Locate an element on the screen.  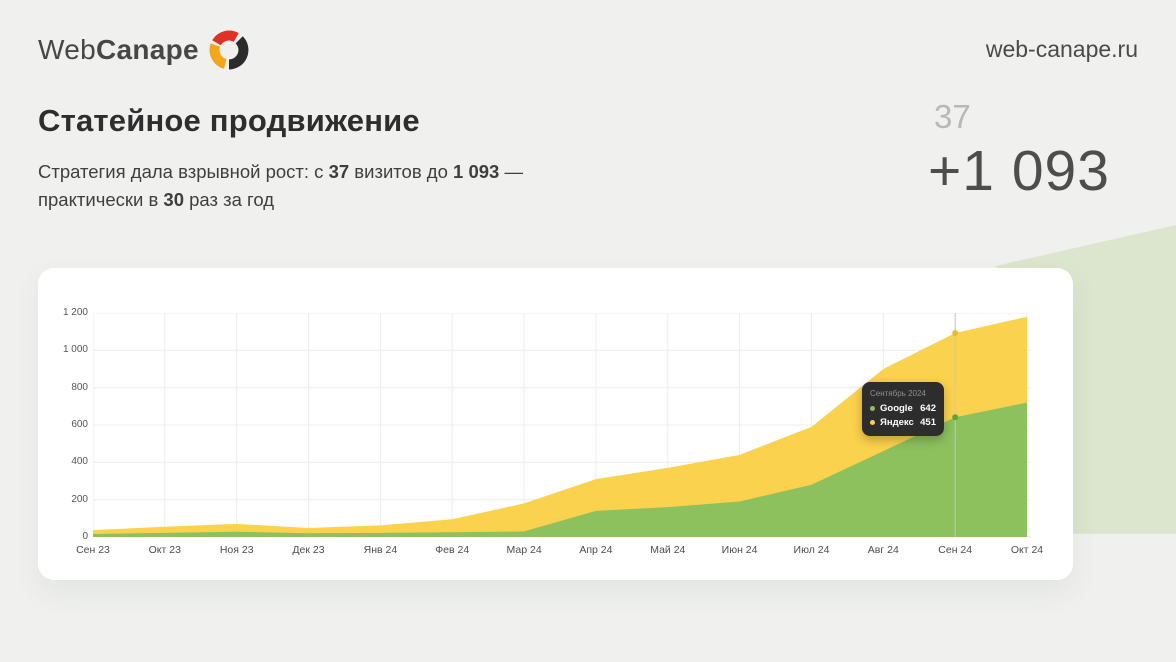
x-axis-label: Дек 23 is located at coordinates (308, 550).